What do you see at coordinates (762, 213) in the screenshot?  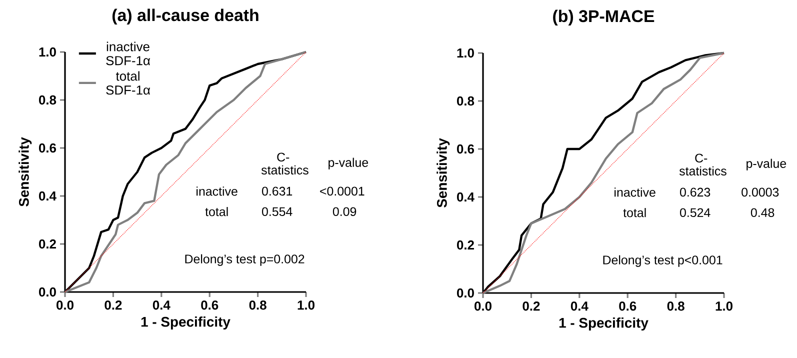 I see `text: 0.48` at bounding box center [762, 213].